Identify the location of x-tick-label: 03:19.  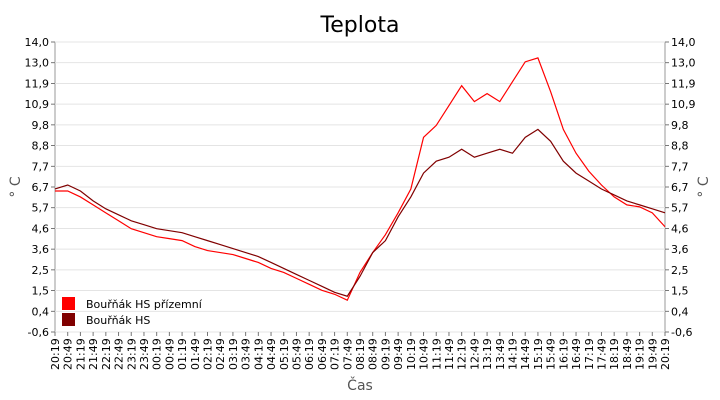
(233, 354).